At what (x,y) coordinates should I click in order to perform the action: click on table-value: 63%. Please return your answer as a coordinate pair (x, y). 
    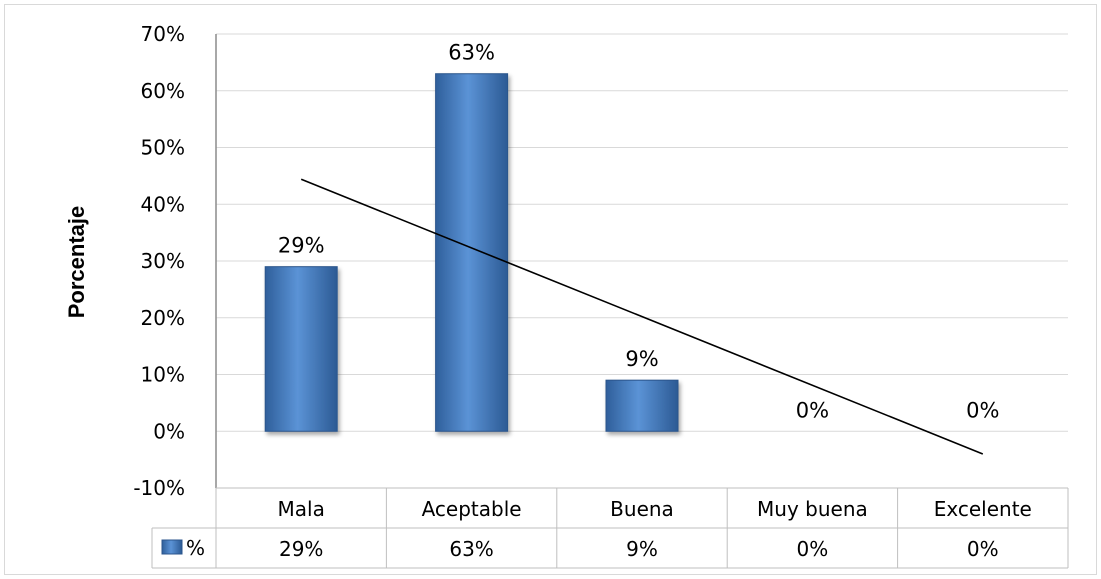
    Looking at the image, I should click on (471, 549).